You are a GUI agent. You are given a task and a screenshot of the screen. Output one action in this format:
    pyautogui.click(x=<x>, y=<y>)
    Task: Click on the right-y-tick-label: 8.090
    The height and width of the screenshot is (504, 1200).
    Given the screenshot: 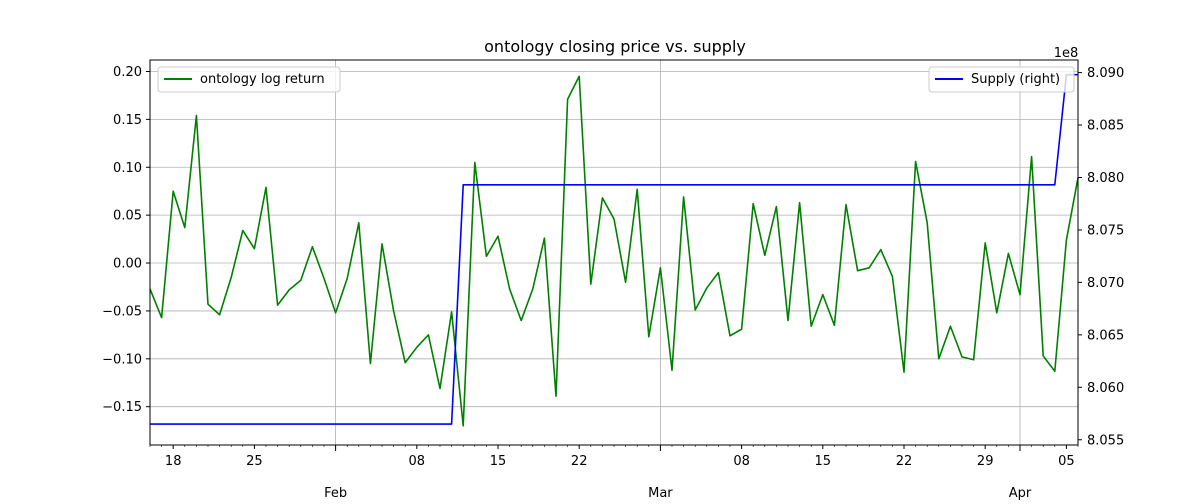 What is the action you would take?
    pyautogui.click(x=1105, y=73)
    